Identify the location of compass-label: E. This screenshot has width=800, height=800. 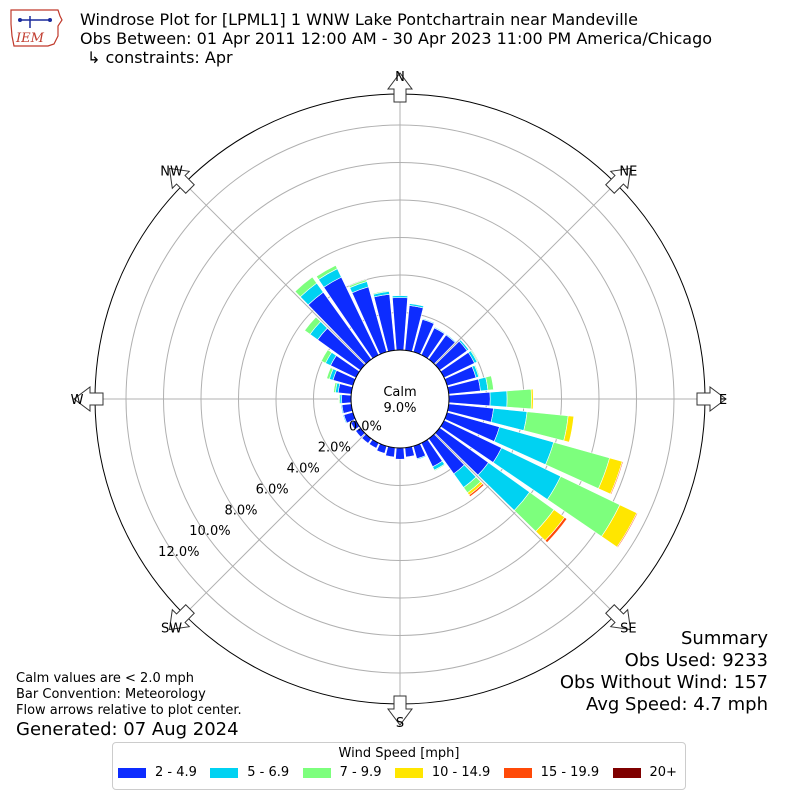
(723, 400).